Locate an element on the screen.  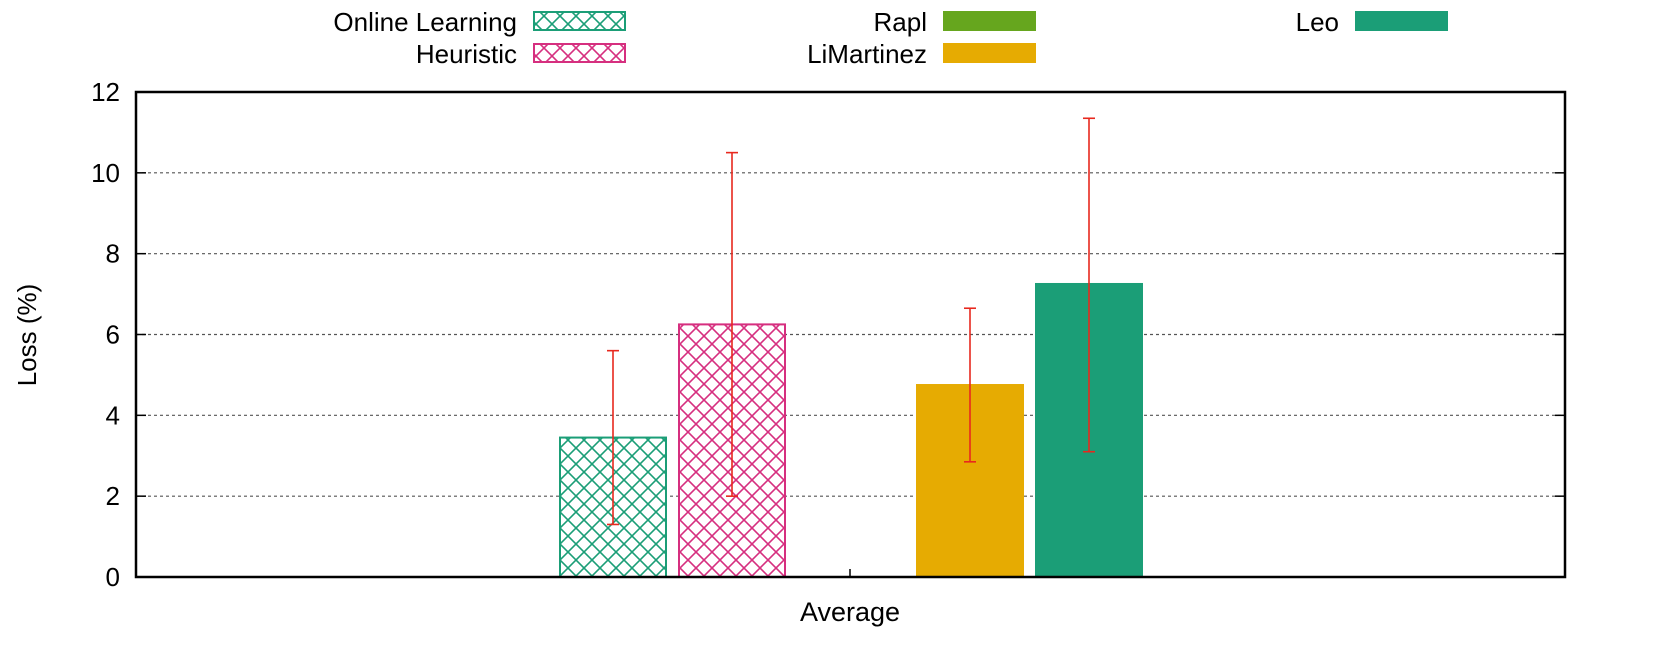
x-axis-label: Average is located at coordinates (850, 612).